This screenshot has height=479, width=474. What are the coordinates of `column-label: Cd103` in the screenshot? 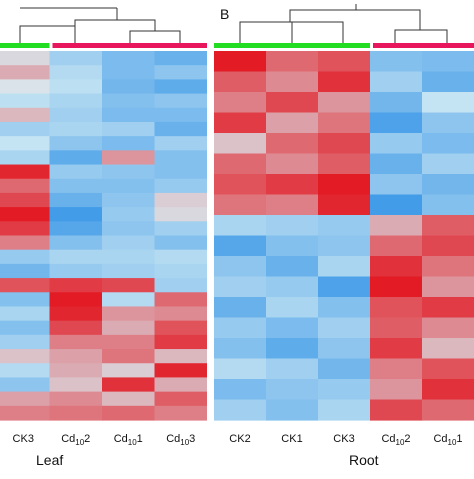 It's located at (180, 440).